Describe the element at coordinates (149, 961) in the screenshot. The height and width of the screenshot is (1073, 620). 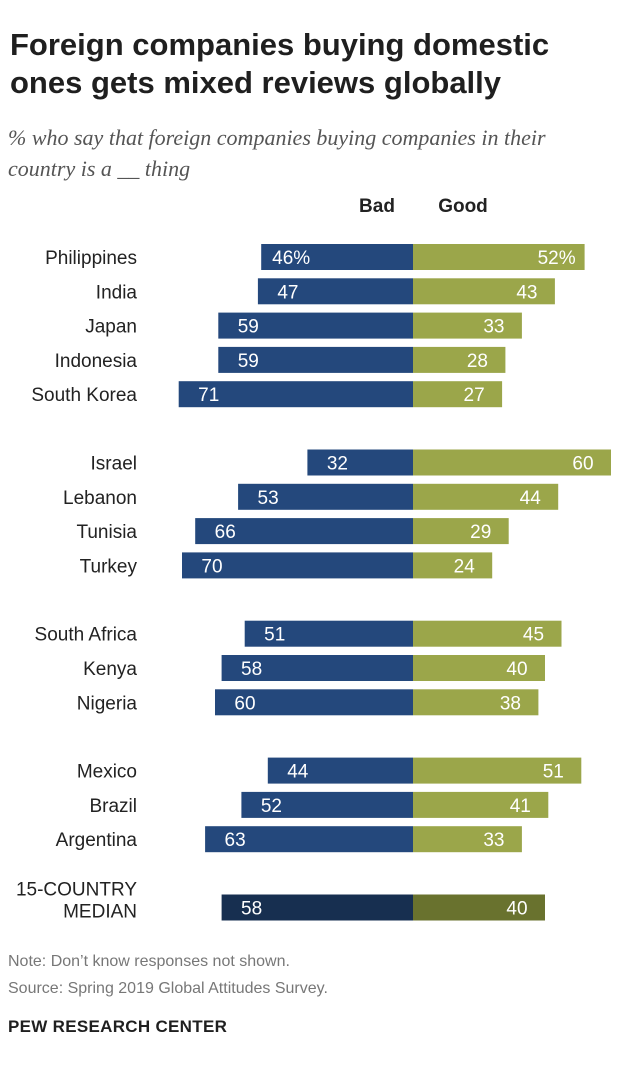
I see `note-text: Note: Don’t know responses not shown.` at that location.